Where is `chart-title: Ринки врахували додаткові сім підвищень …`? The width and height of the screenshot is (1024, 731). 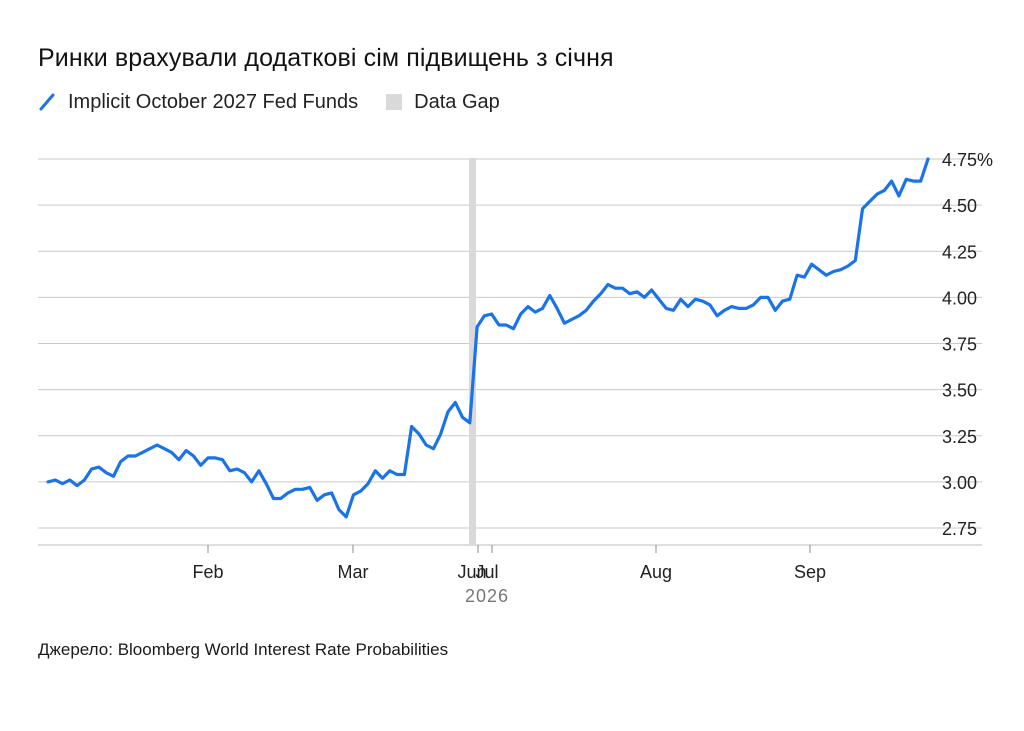 chart-title: Ринки врахували додаткові сім підвищень … is located at coordinates (326, 58).